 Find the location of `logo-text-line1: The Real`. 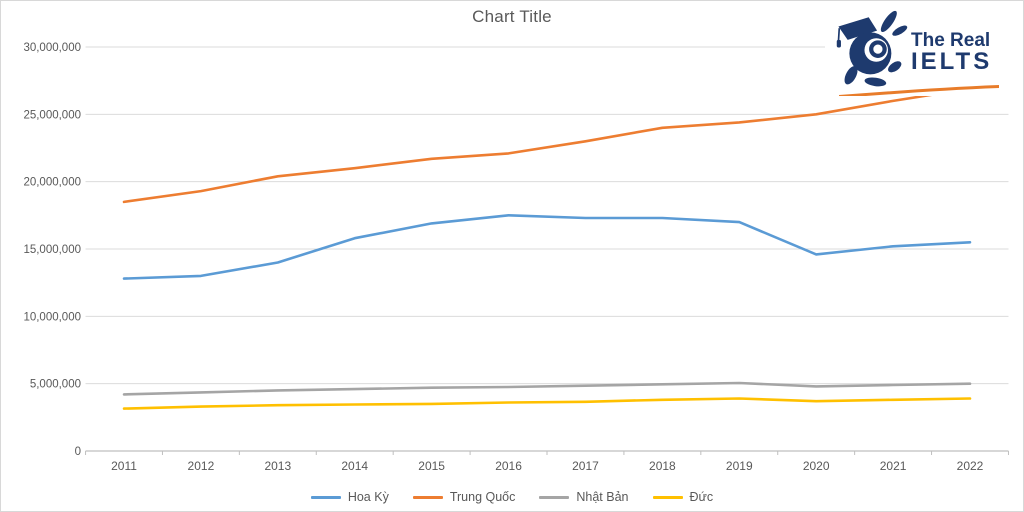

logo-text-line1: The Real is located at coordinates (951, 41).